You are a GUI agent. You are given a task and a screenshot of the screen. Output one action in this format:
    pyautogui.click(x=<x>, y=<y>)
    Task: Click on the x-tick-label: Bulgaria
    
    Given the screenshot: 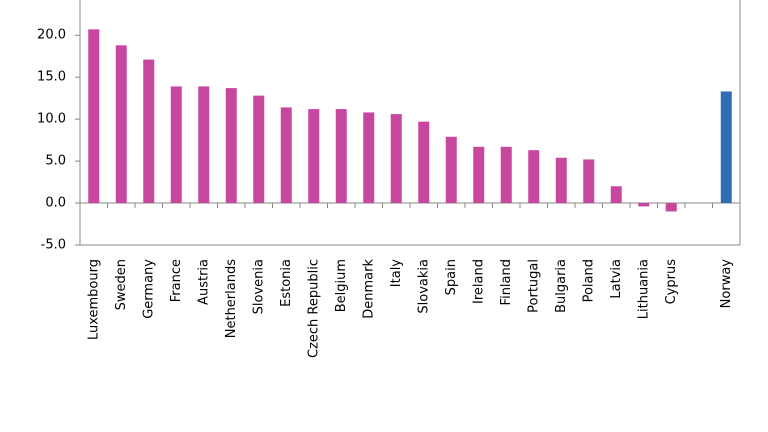 What is the action you would take?
    pyautogui.click(x=561, y=286)
    